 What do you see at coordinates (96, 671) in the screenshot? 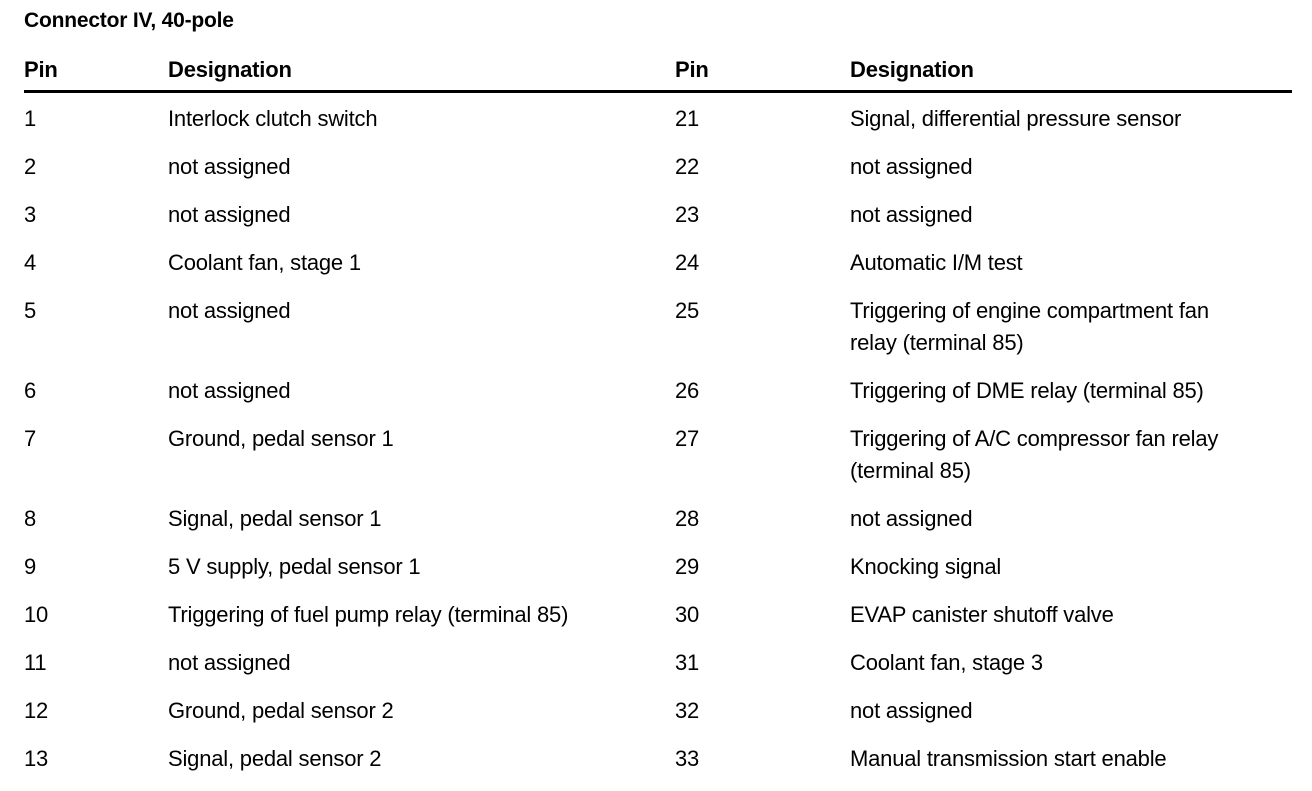
I see `pin-cell: 11` at bounding box center [96, 671].